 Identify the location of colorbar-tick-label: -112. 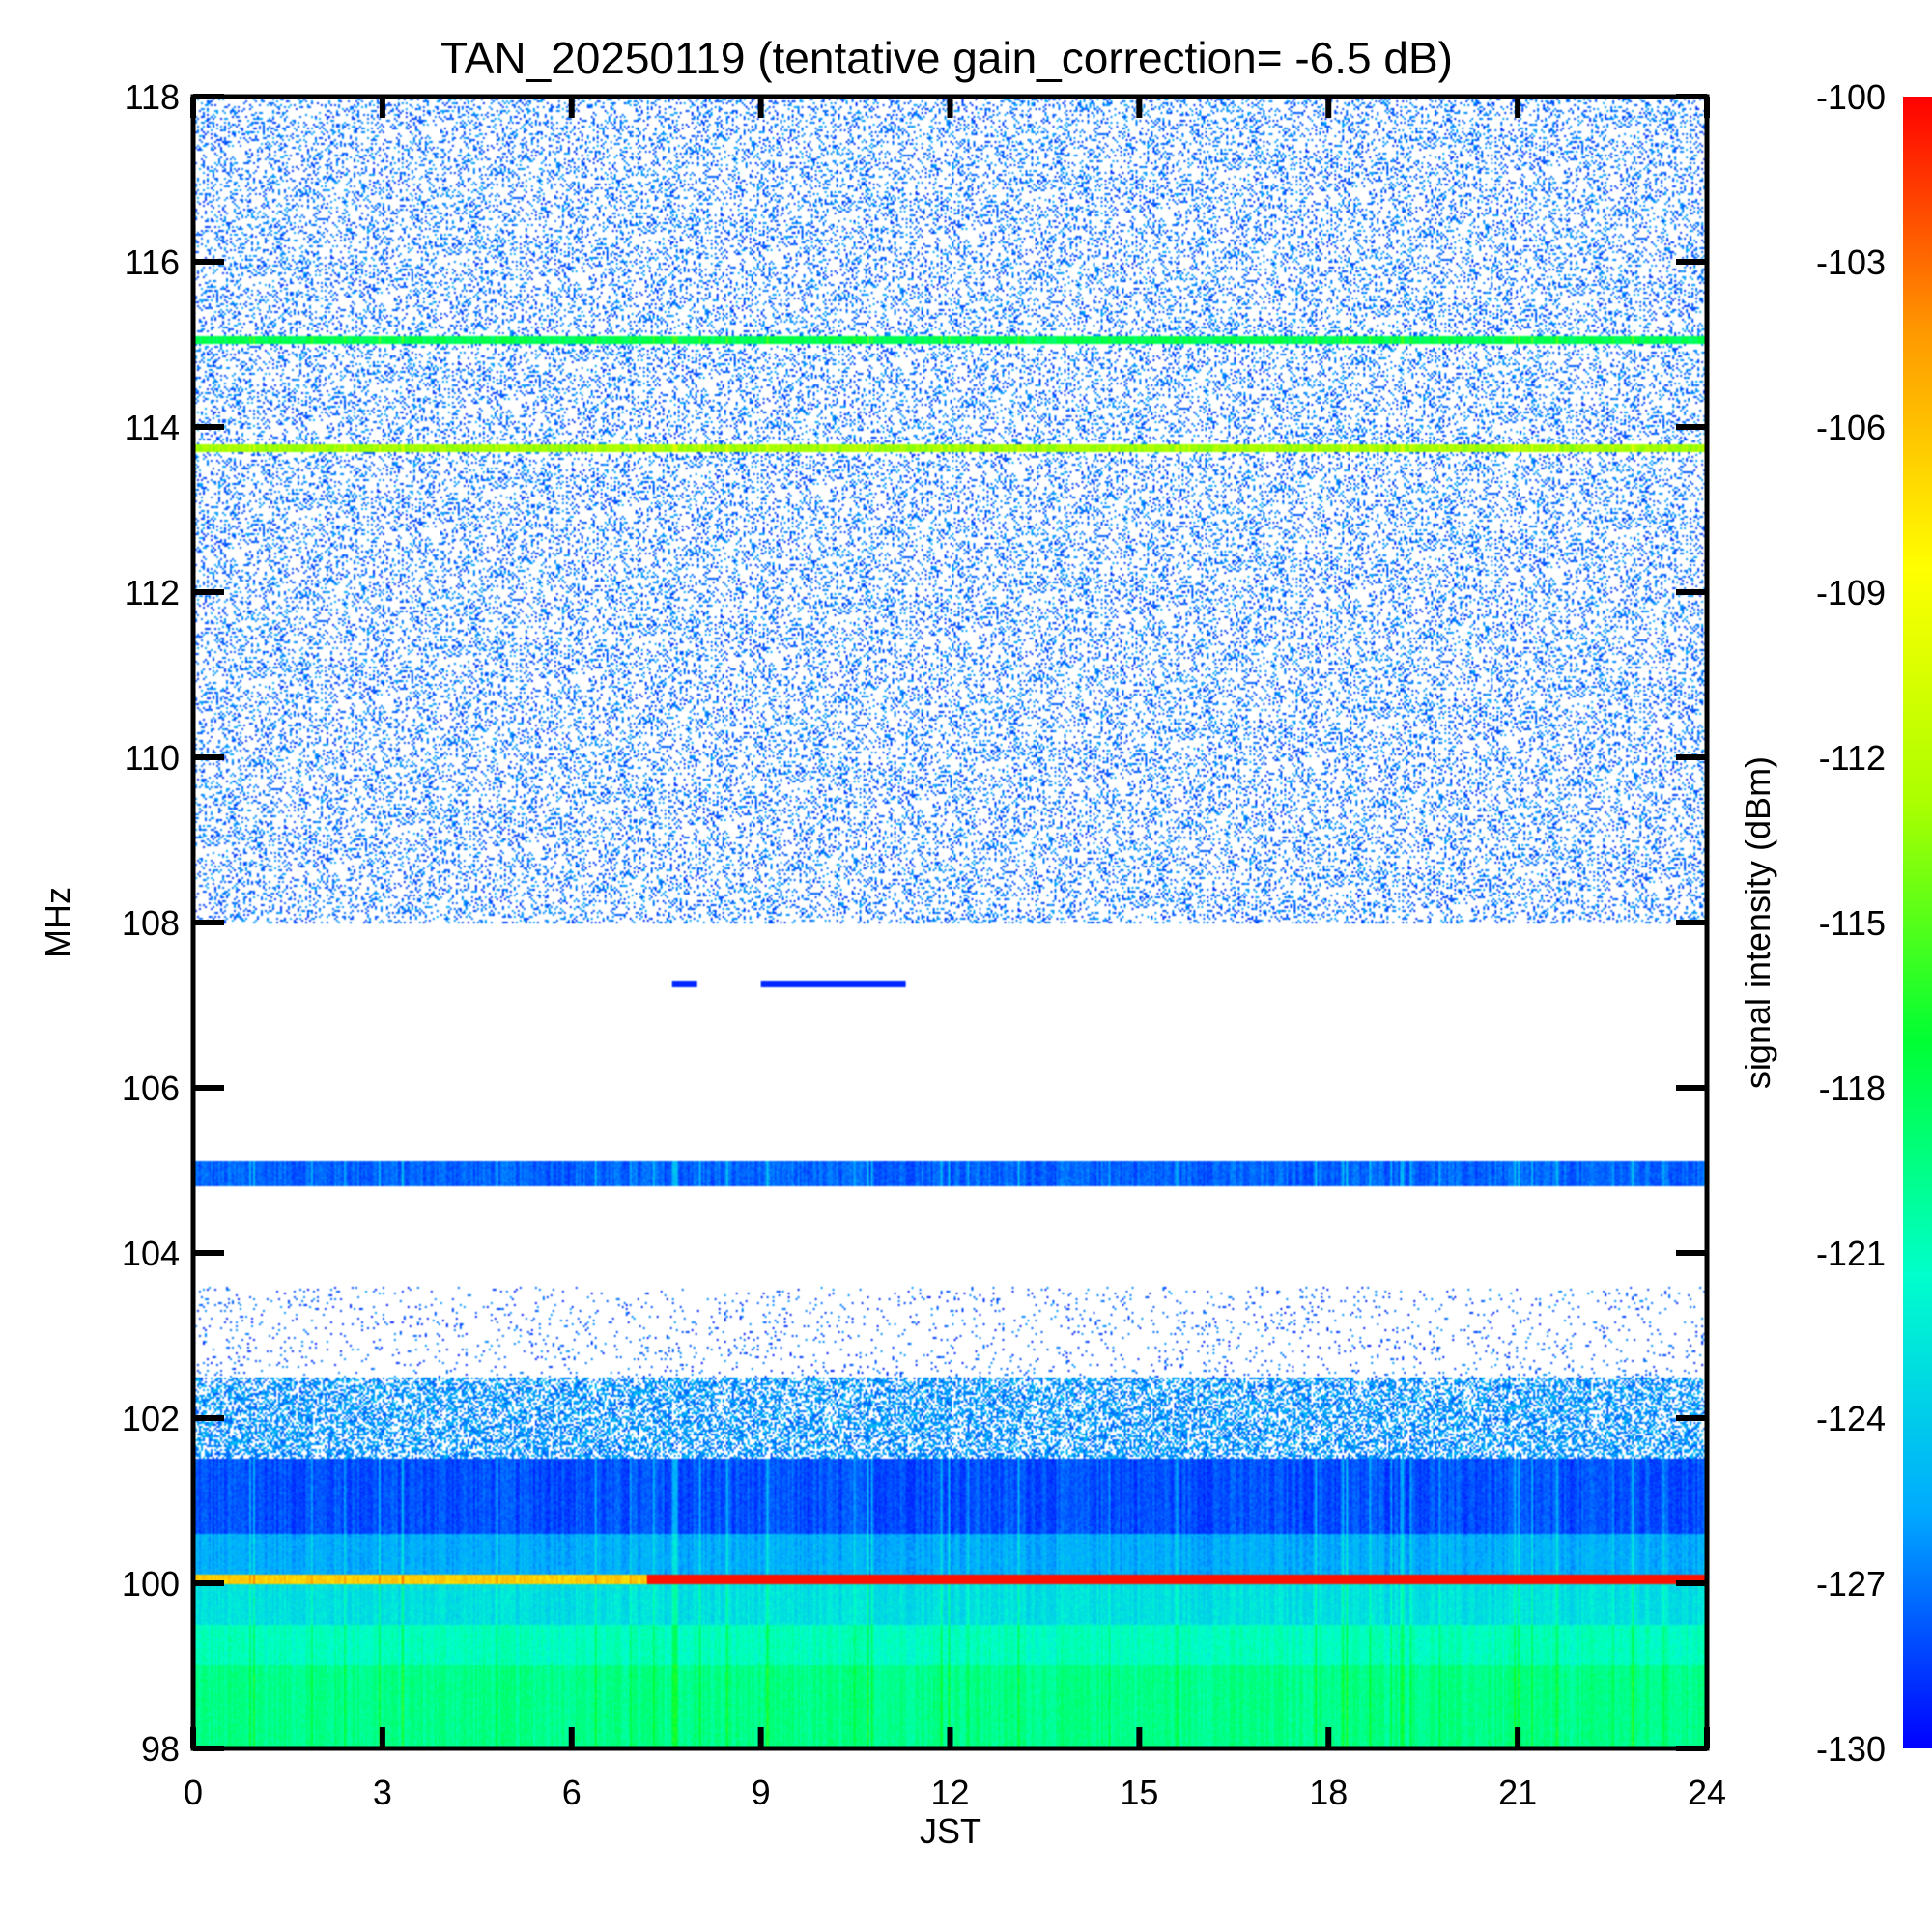
(1852, 758).